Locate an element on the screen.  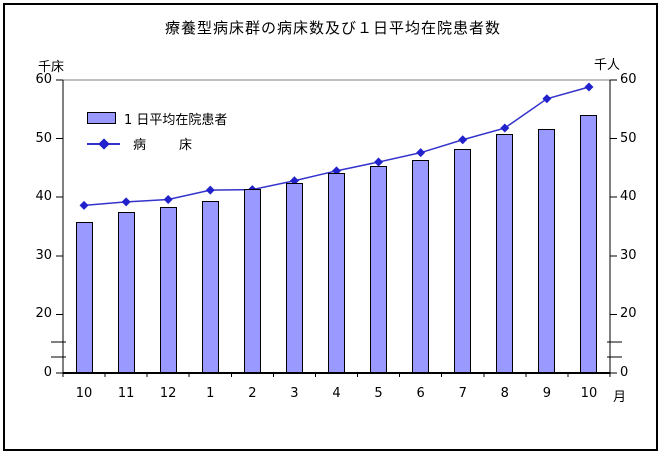
bar-9月 is located at coordinates (547, 251).